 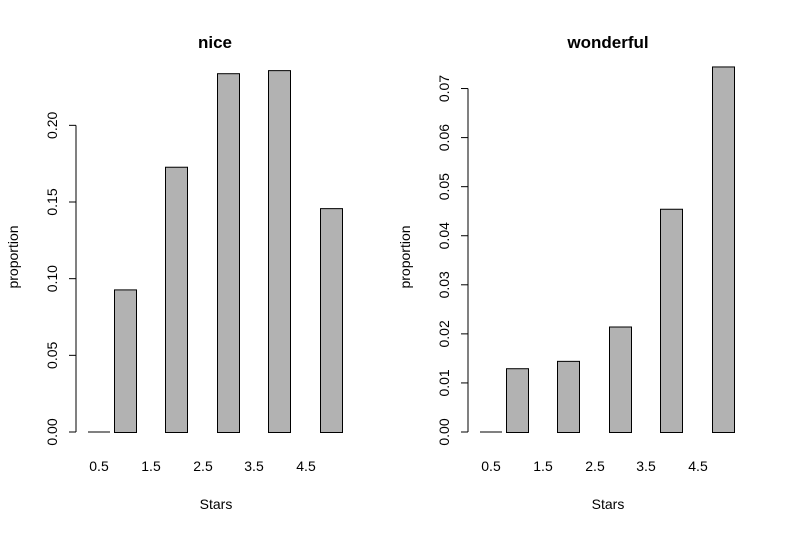 I want to click on y-tick-label: 0.04, so click(x=444, y=235).